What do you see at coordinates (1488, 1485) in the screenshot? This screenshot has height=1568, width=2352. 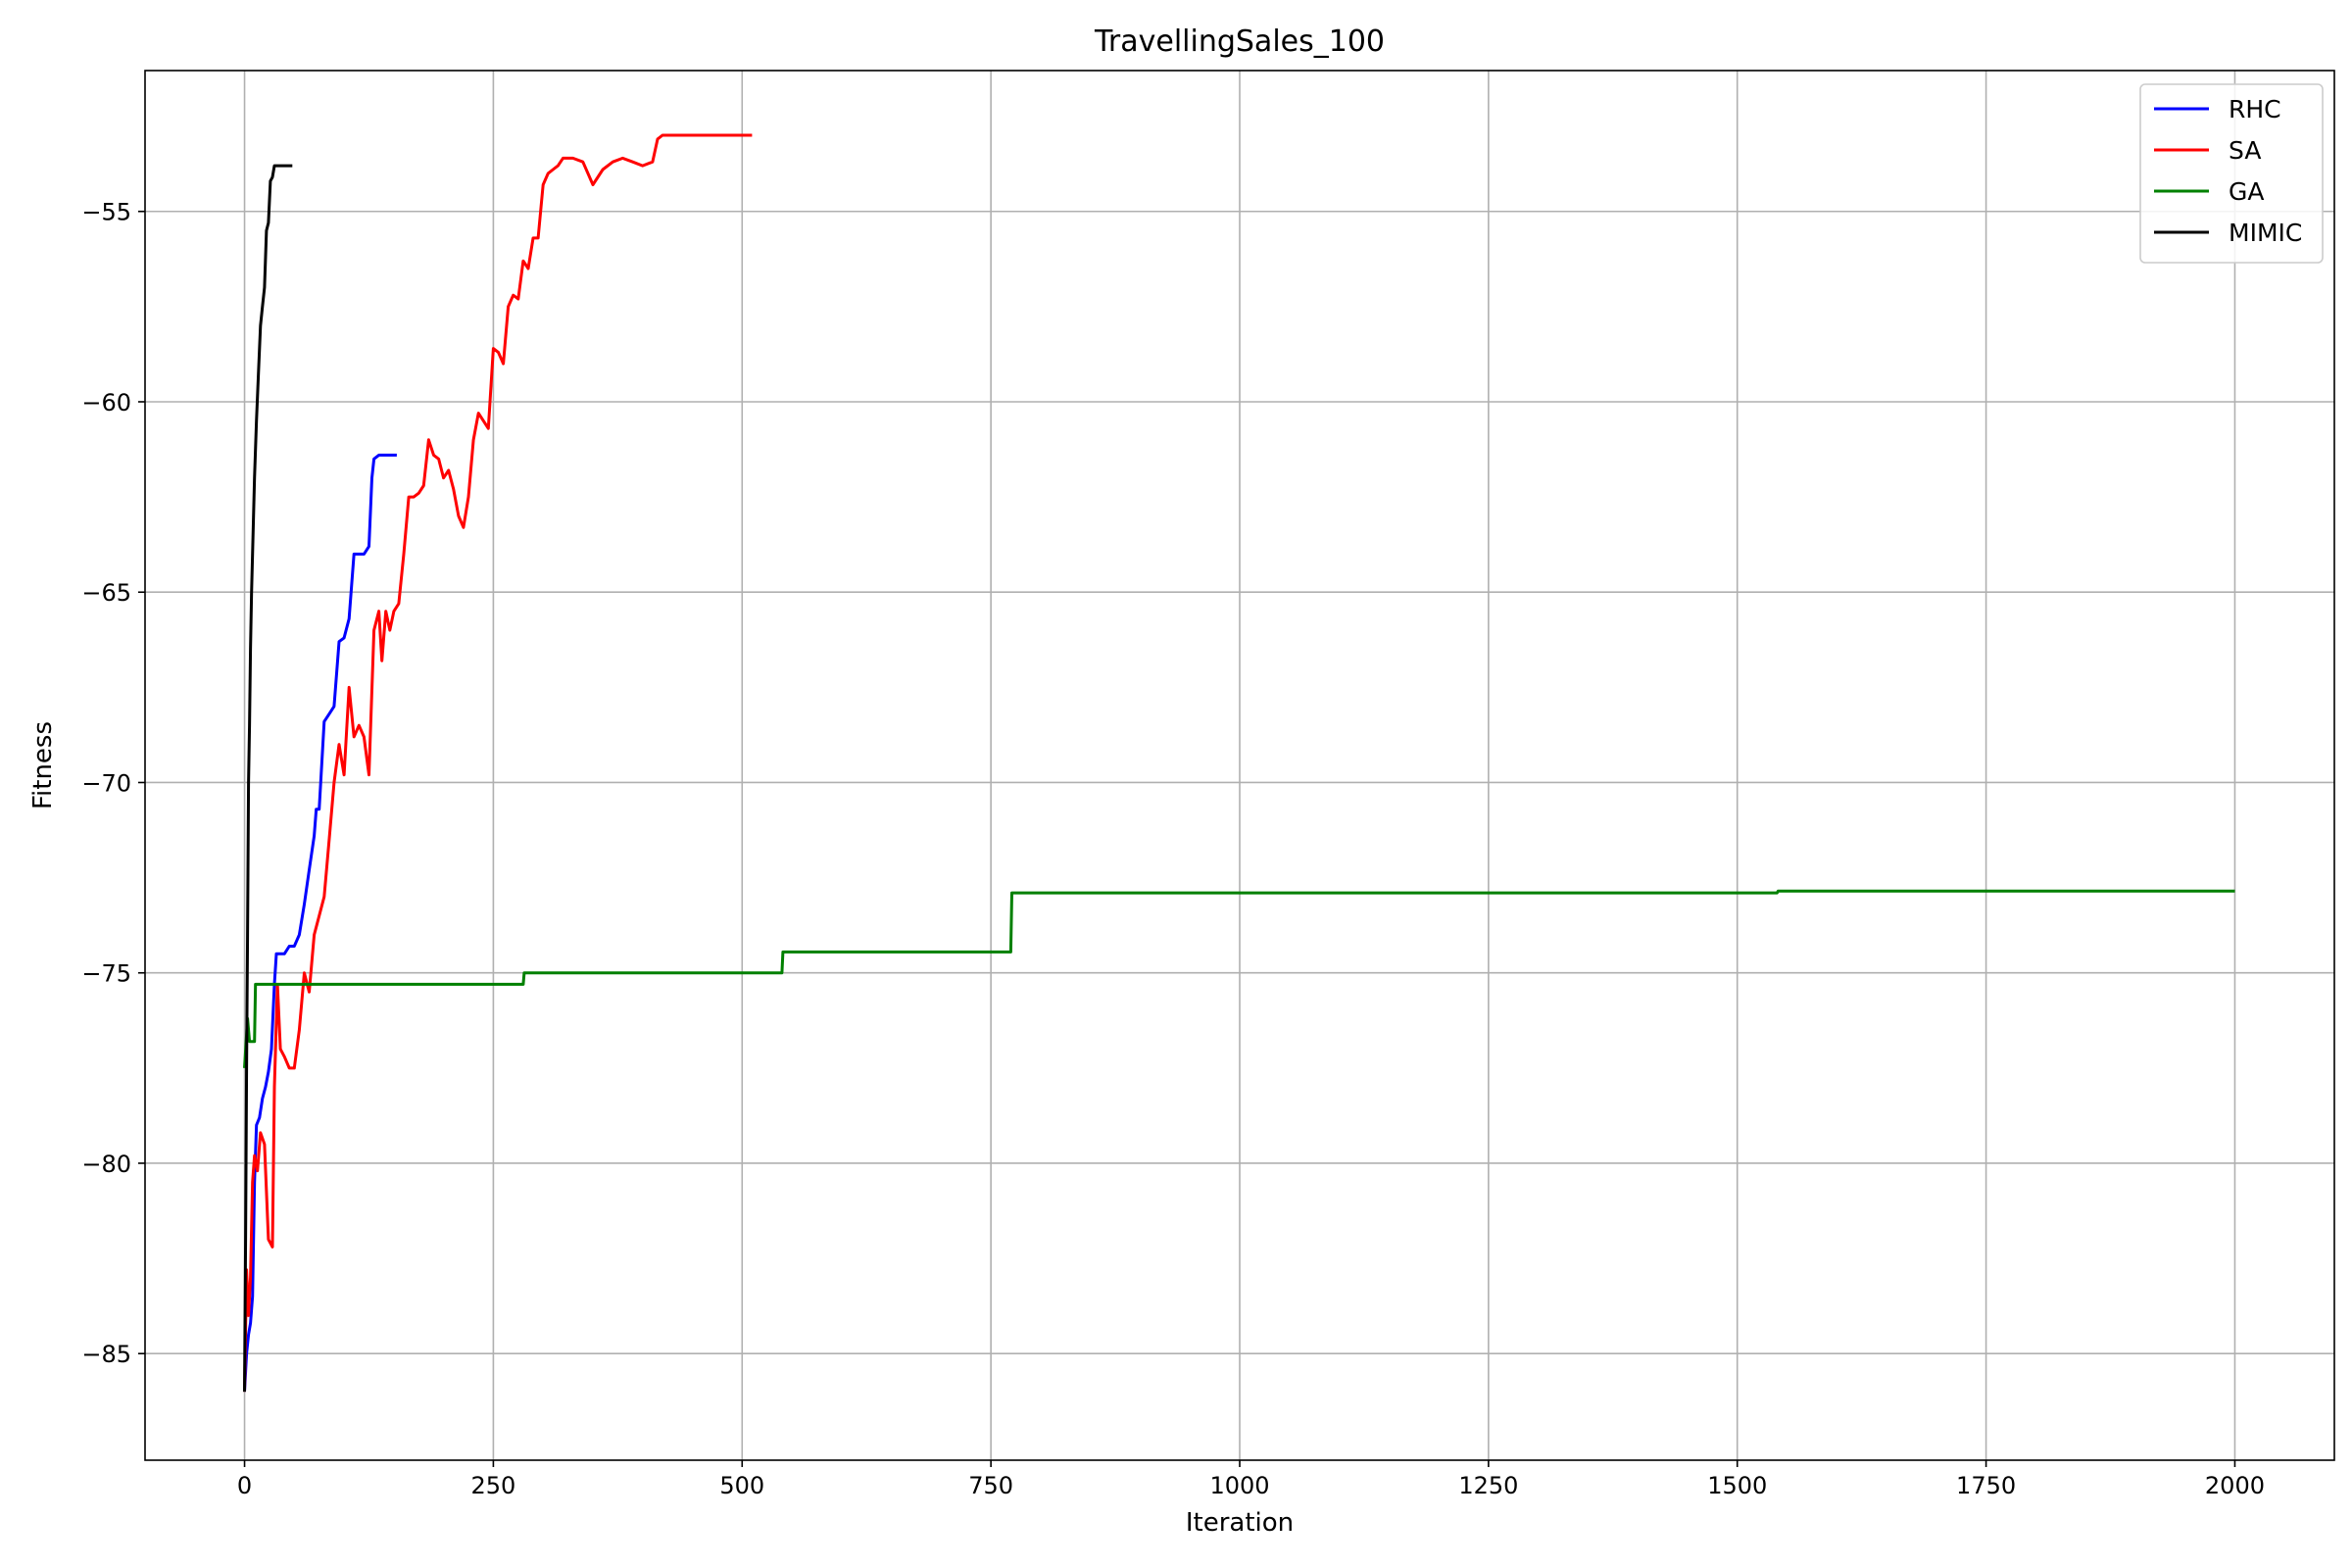 I see `x-tick-label: 1250` at bounding box center [1488, 1485].